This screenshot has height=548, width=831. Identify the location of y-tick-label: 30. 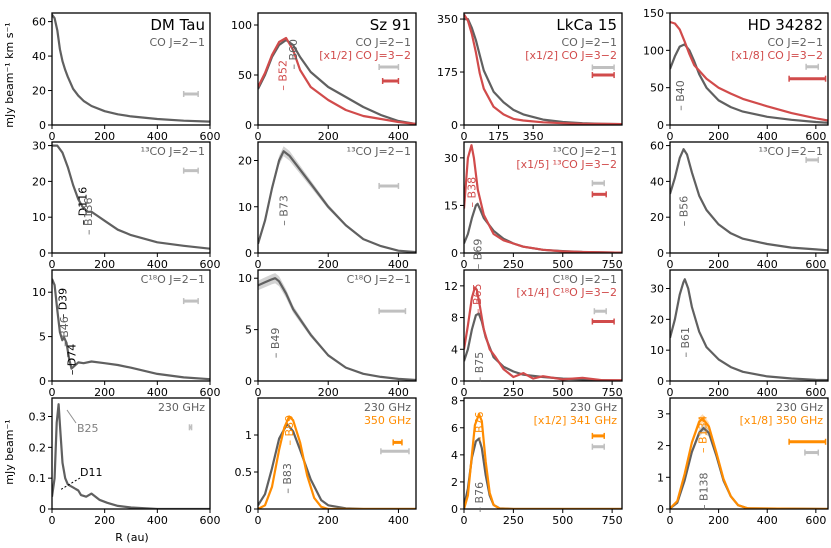
(451, 158).